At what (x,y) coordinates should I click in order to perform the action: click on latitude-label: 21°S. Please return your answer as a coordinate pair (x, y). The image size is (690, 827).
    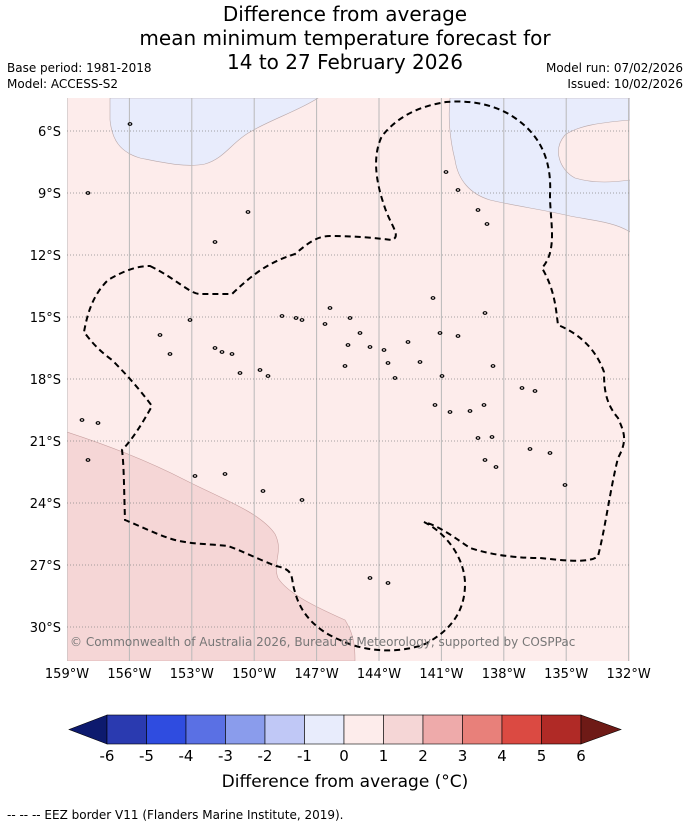
    Looking at the image, I should click on (45, 442).